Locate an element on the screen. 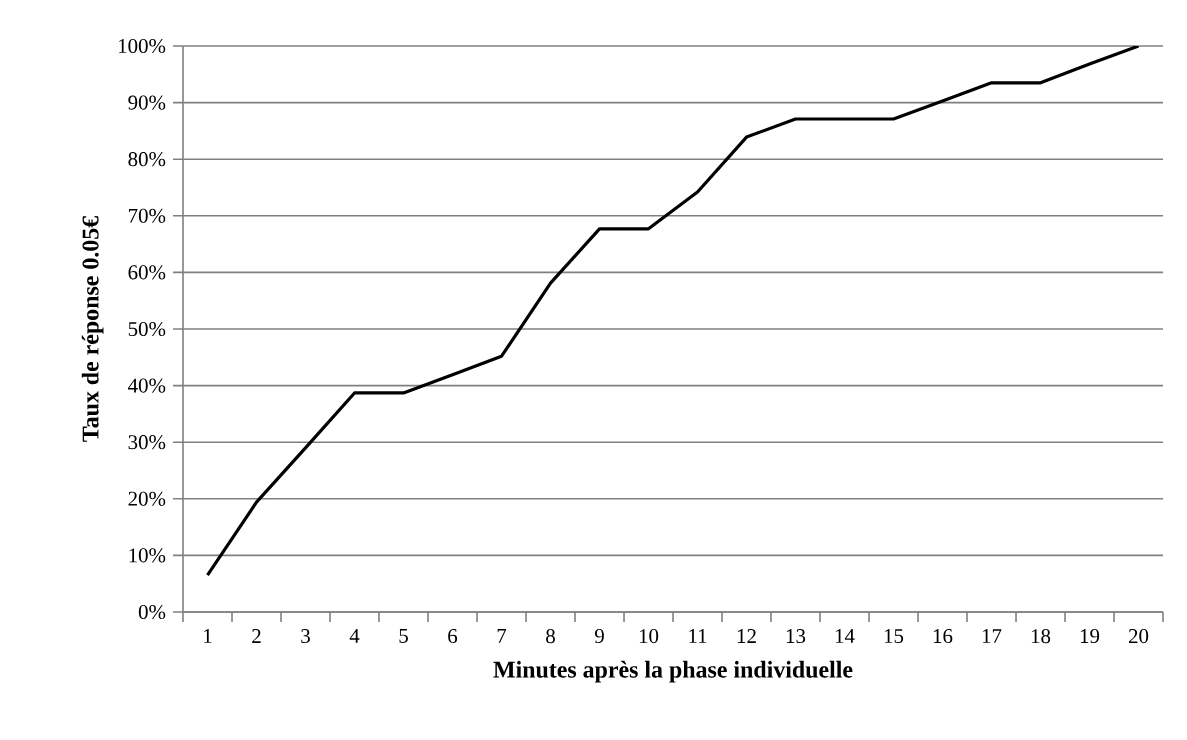  x-tick-label: 10 is located at coordinates (649, 636).